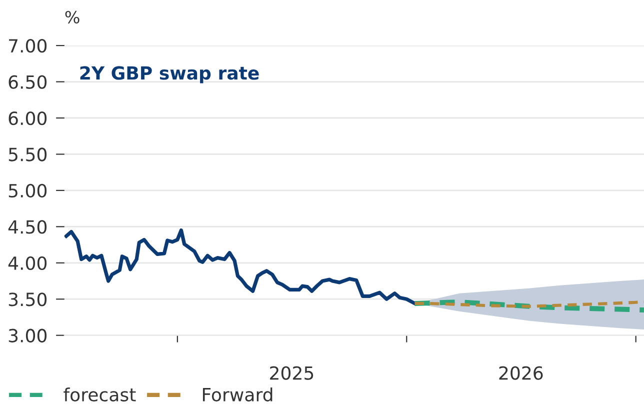  Describe the element at coordinates (292, 373) in the screenshot. I see `x-tick-label: 2025` at that location.